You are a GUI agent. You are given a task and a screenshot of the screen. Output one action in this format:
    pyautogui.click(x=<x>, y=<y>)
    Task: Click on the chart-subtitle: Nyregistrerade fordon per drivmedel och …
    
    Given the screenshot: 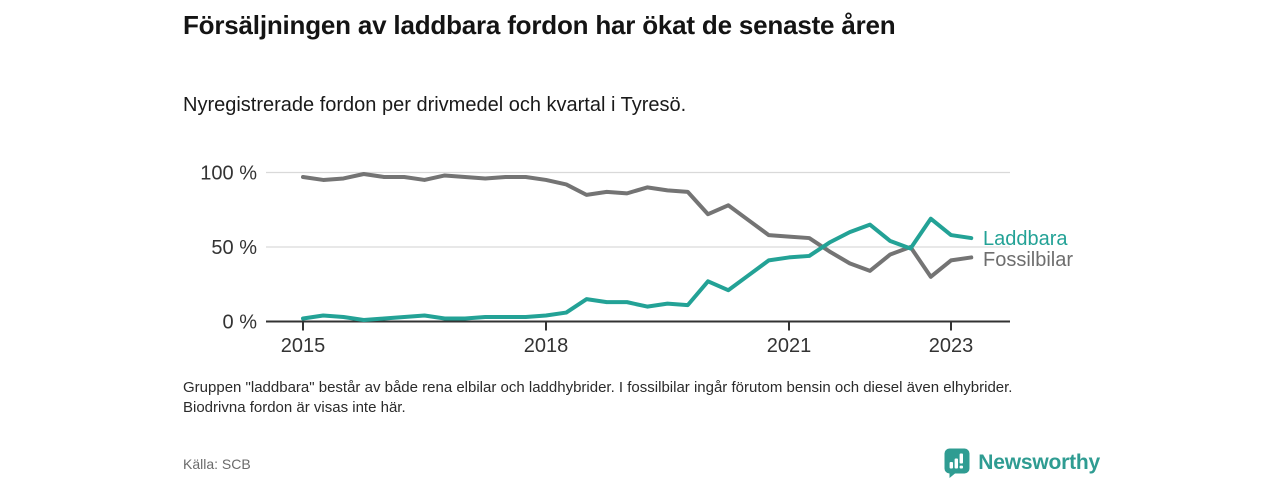 What is the action you would take?
    pyautogui.click(x=435, y=105)
    